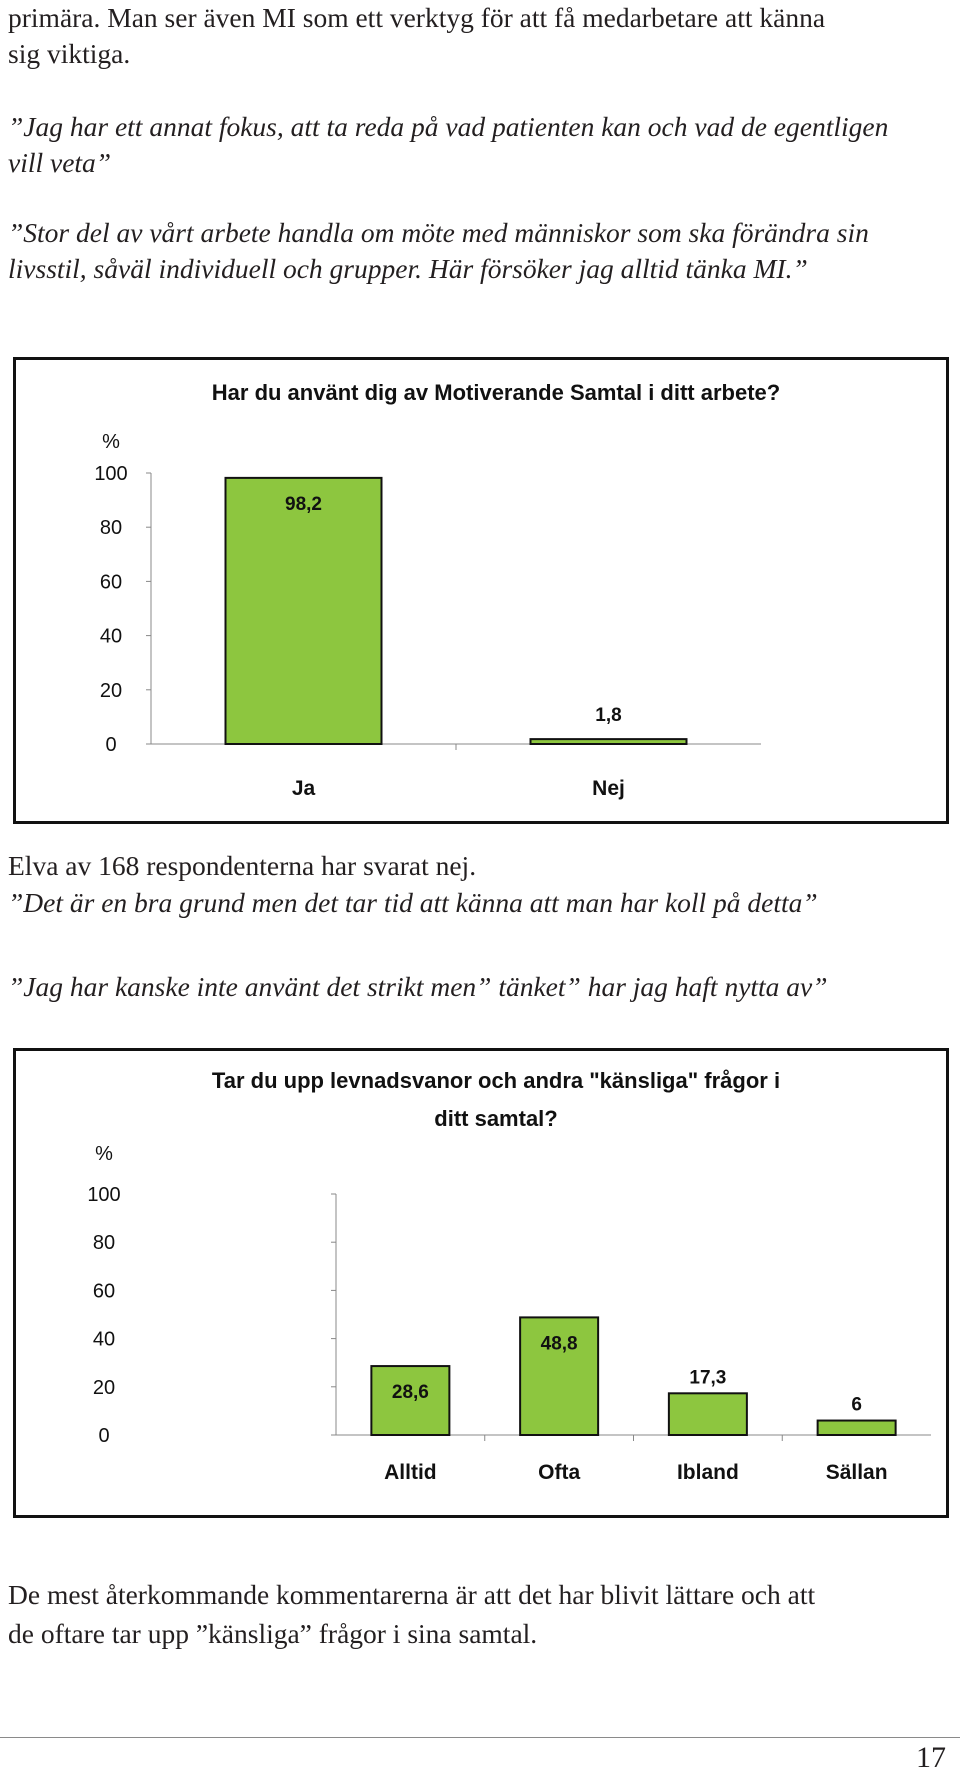  What do you see at coordinates (111, 442) in the screenshot?
I see `chart1-y-unit-label: %` at bounding box center [111, 442].